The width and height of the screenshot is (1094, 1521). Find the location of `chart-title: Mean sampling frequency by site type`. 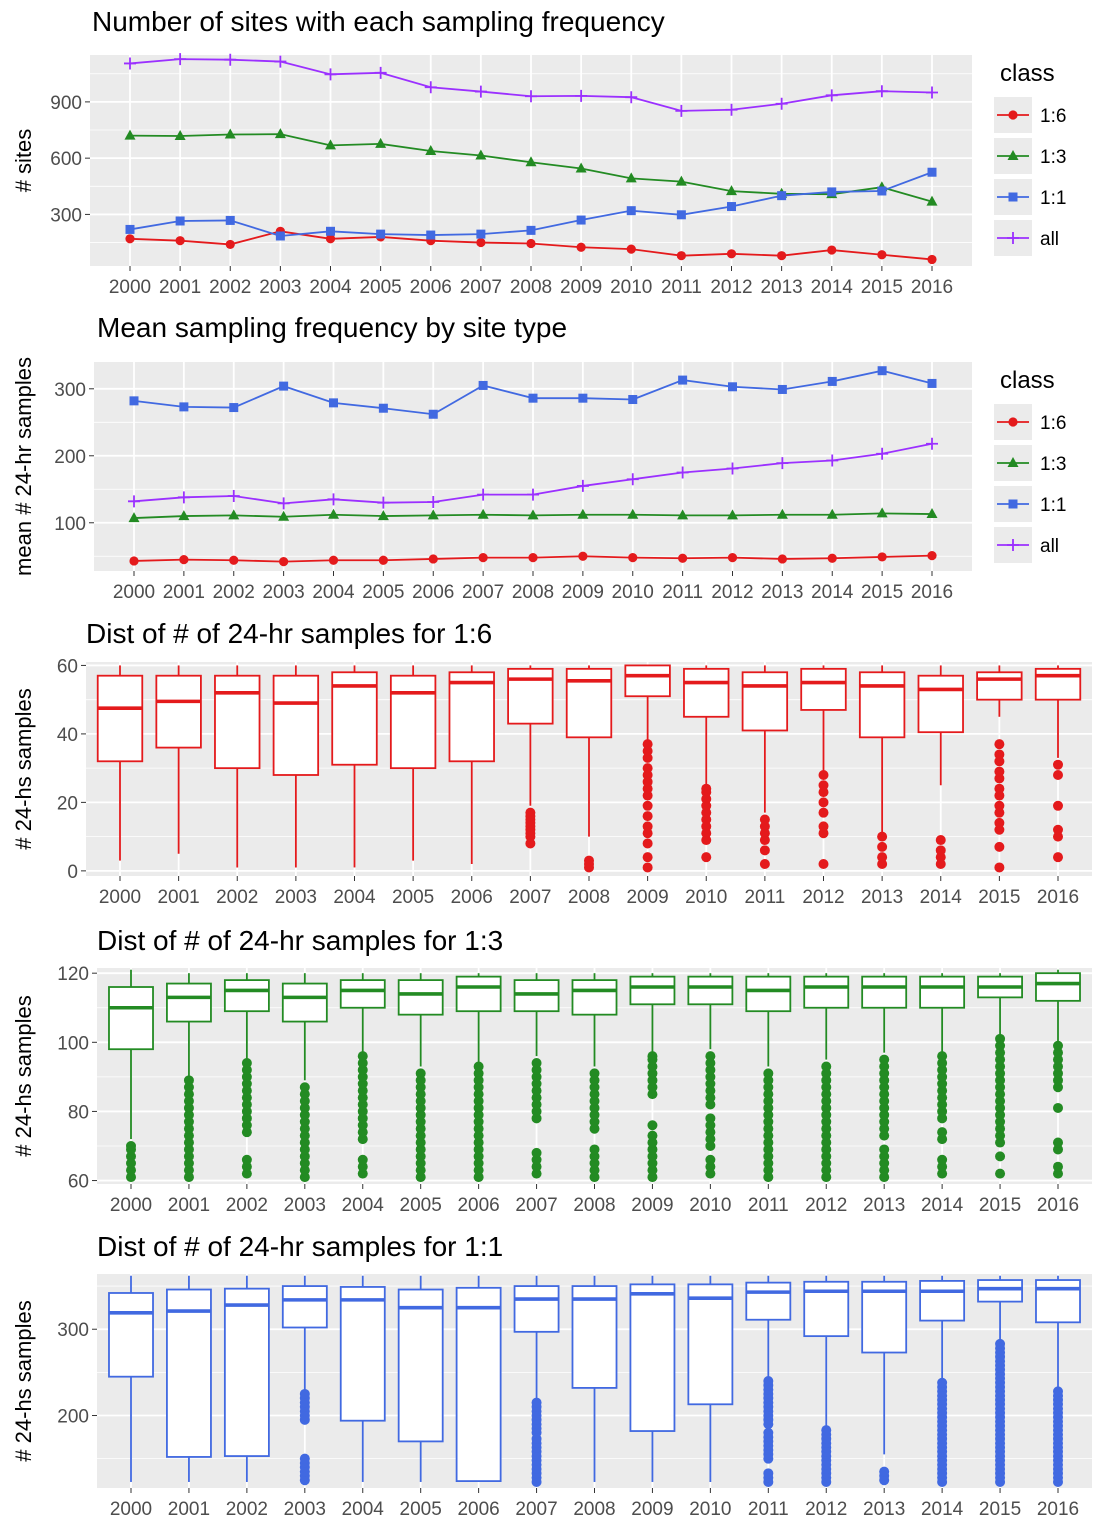

chart-title: Mean sampling frequency by site type is located at coordinates (332, 327).